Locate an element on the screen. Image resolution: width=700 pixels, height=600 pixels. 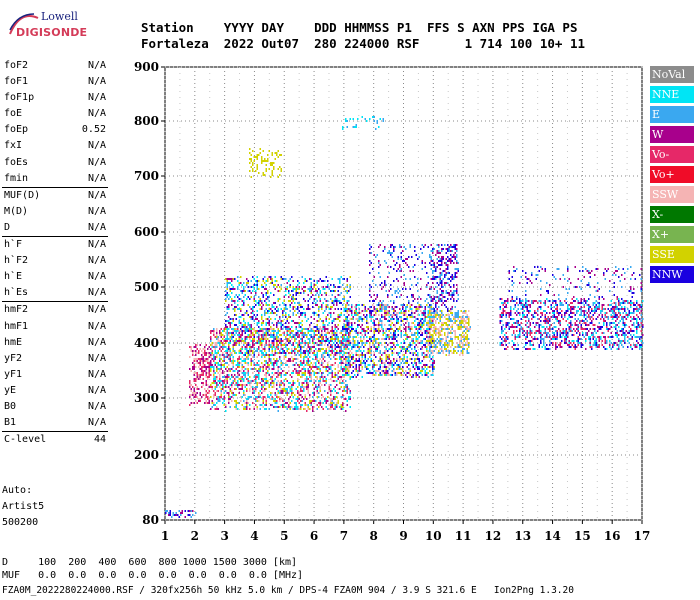
param-row: foF2 N/A is located at coordinates (55, 66).